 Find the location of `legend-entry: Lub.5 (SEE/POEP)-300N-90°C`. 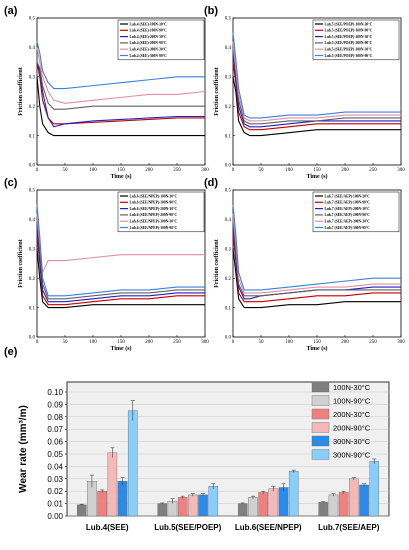

legend-entry: Lub.5 (SEE/POEP)-300N-90°C is located at coordinates (349, 56).